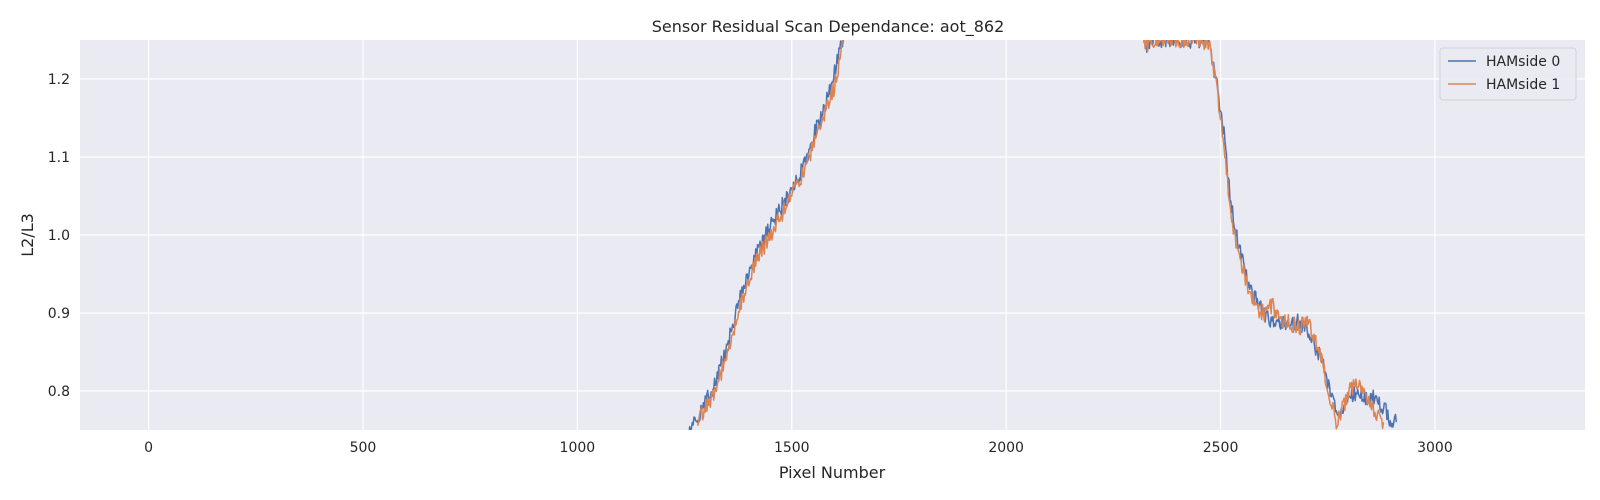 This screenshot has height=500, width=1600. I want to click on y-tick-label: 1.0, so click(59, 236).